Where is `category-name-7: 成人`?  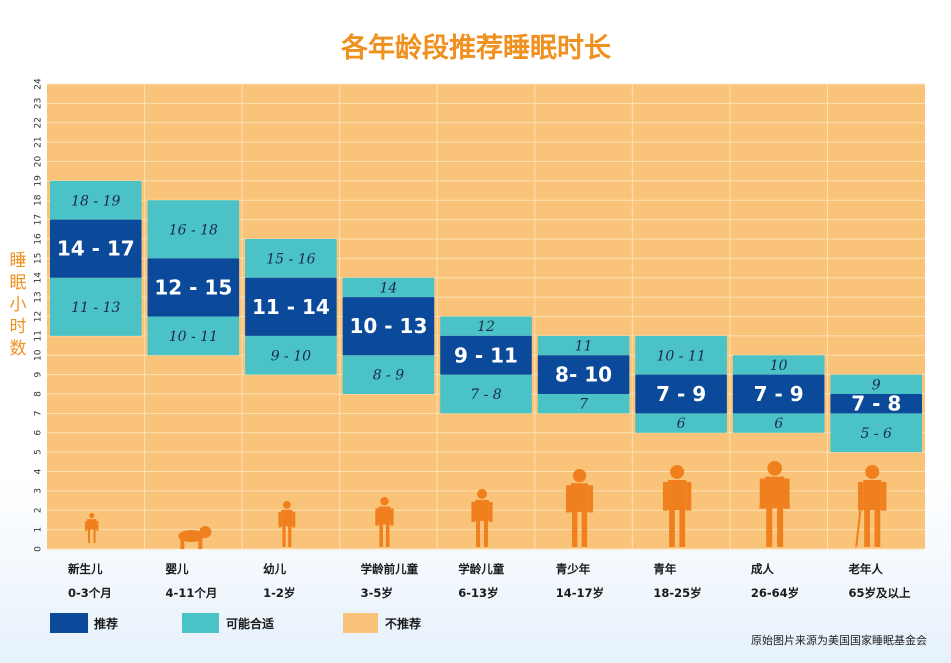 category-name-7: 成人 is located at coordinates (762, 569).